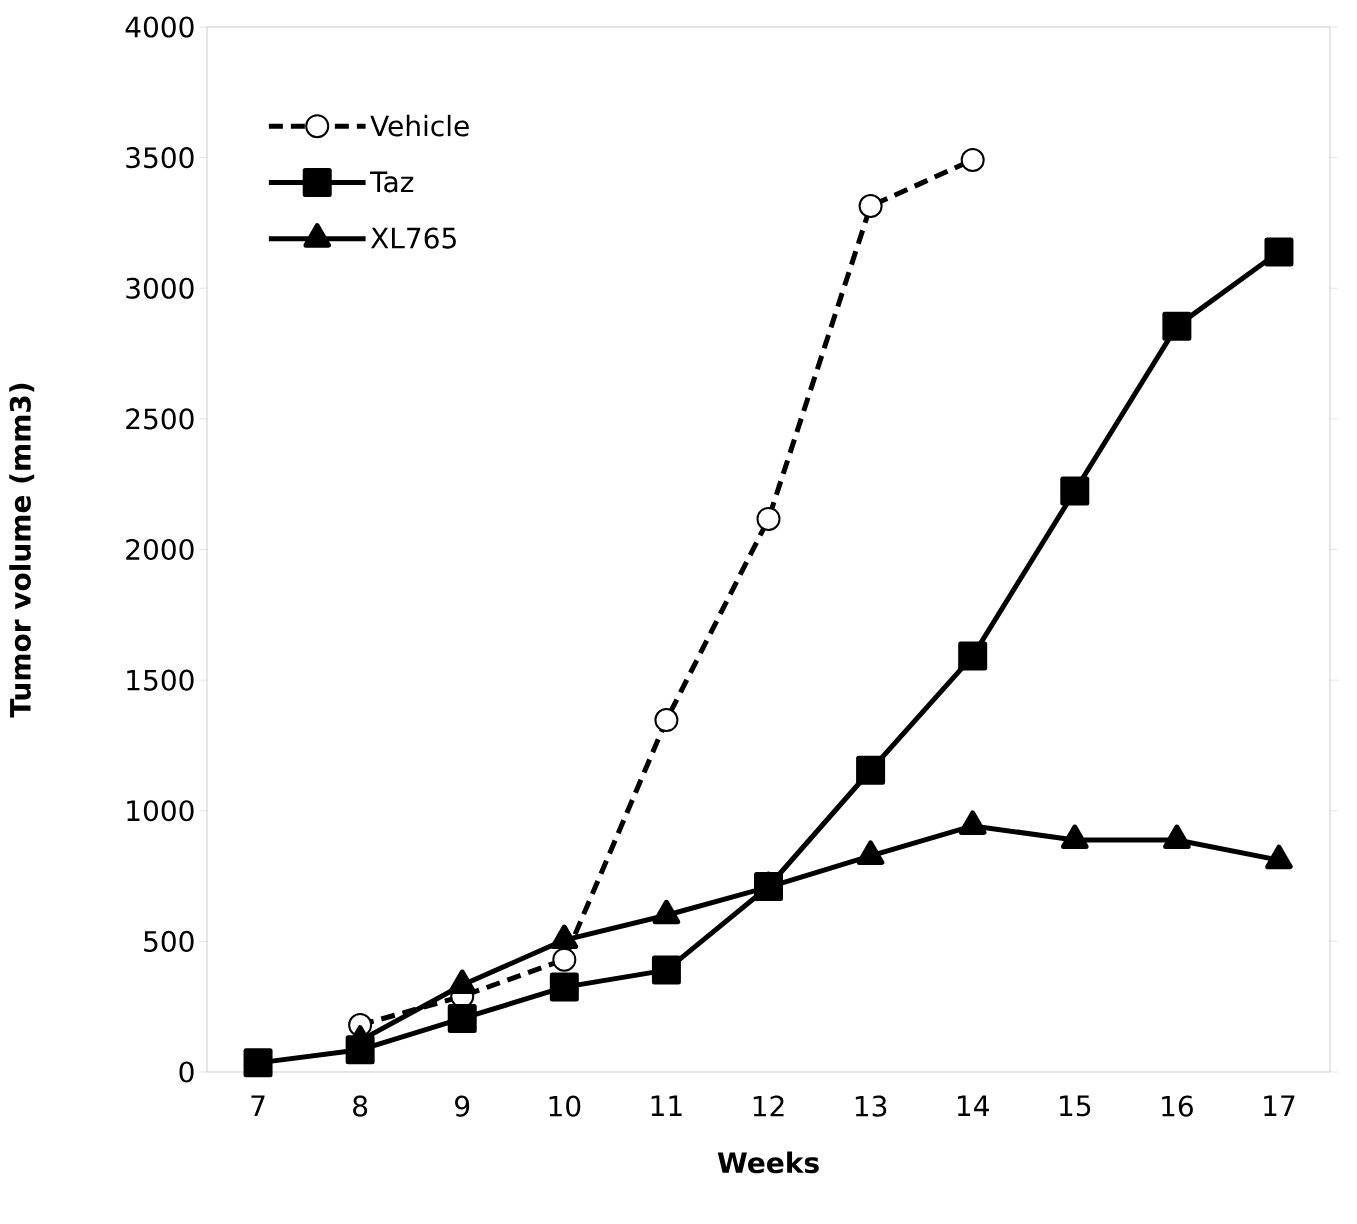  What do you see at coordinates (768, 1162) in the screenshot?
I see `x-axis-title: Weeks` at bounding box center [768, 1162].